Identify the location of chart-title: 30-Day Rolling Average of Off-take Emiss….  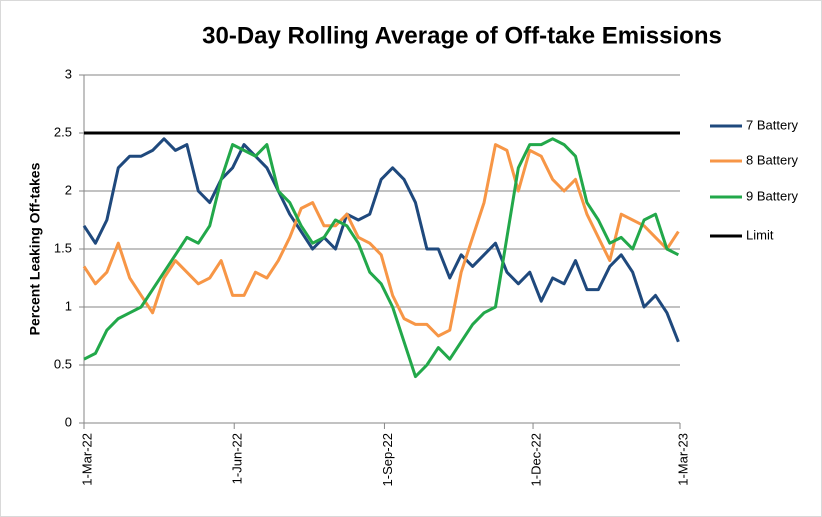
(462, 35).